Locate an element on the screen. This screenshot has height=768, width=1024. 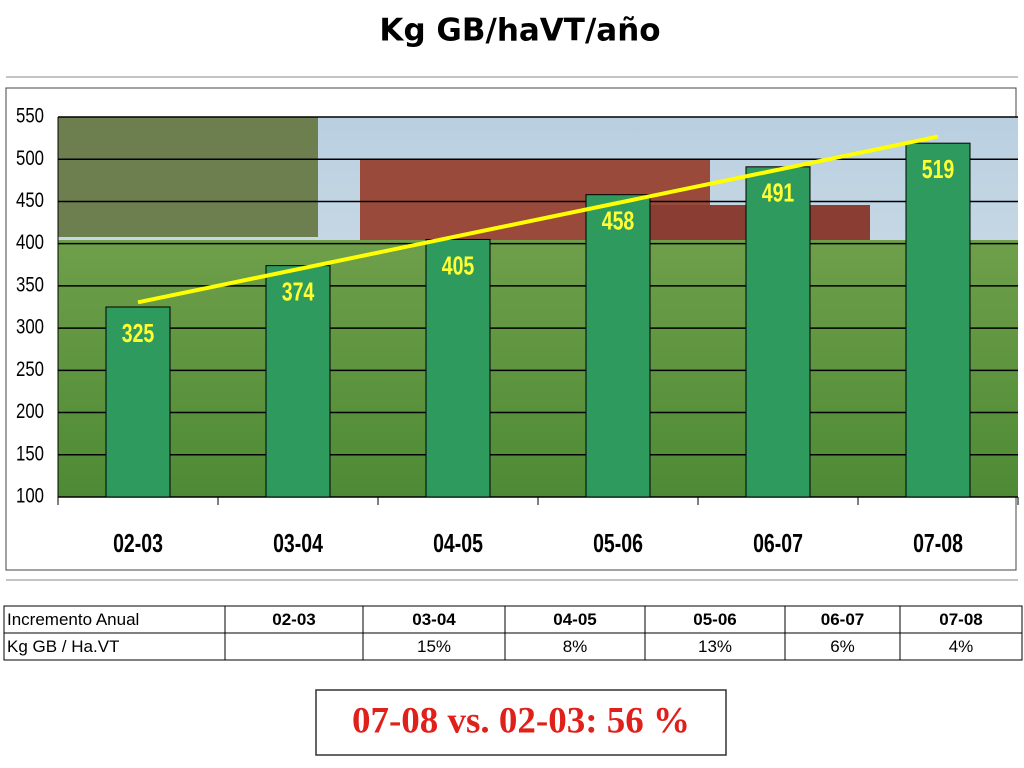
data-label: 405 is located at coordinates (458, 265).